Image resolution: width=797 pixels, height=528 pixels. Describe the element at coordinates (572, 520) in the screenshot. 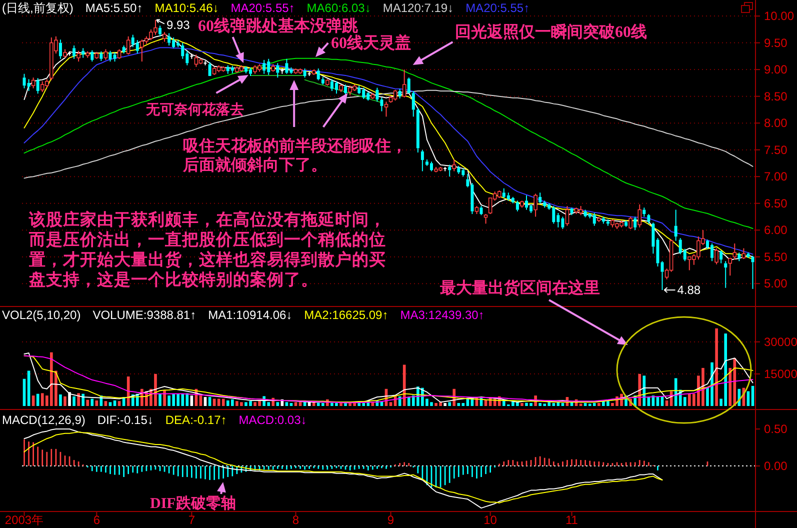

I see `x-tick-label: 11` at that location.